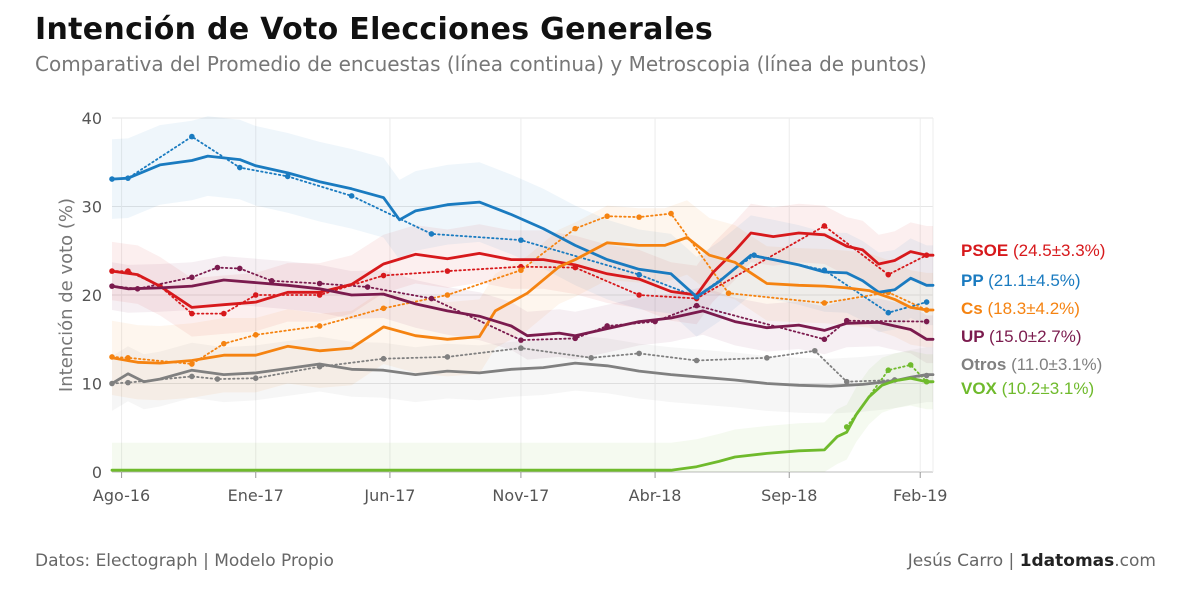  What do you see at coordinates (520, 495) in the screenshot?
I see `x-tick-label: Nov-17` at bounding box center [520, 495].